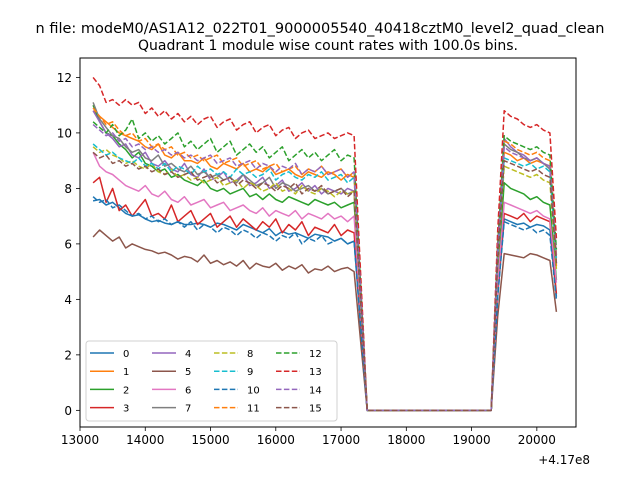 The height and width of the screenshot is (480, 640). What do you see at coordinates (126, 409) in the screenshot?
I see `legend-label-3: 3` at bounding box center [126, 409].